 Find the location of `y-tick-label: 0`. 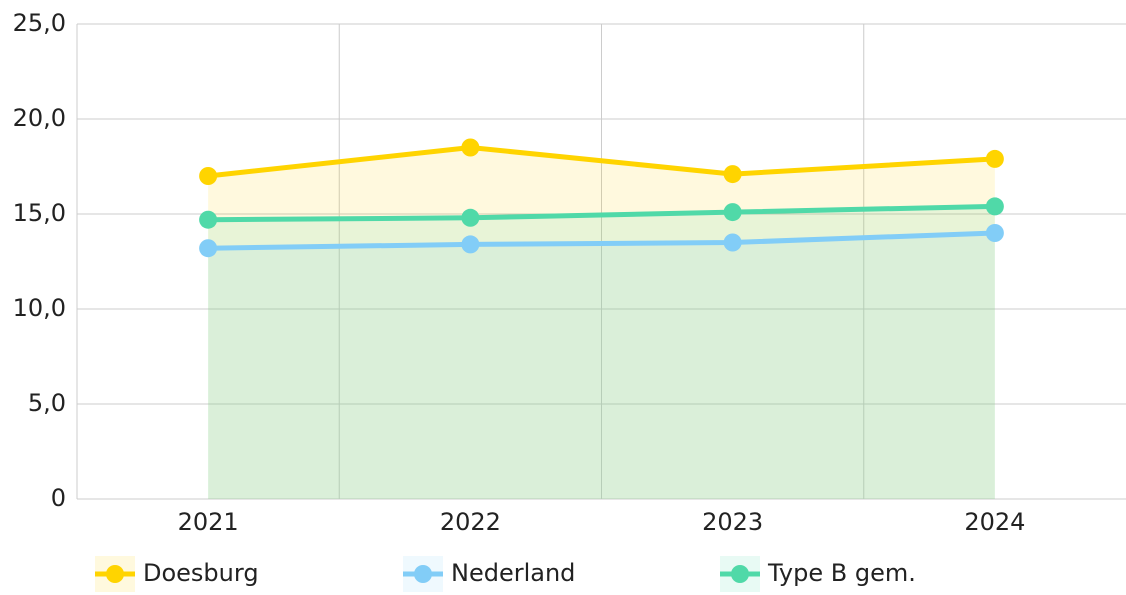

y-tick-label: 0 is located at coordinates (58, 498).